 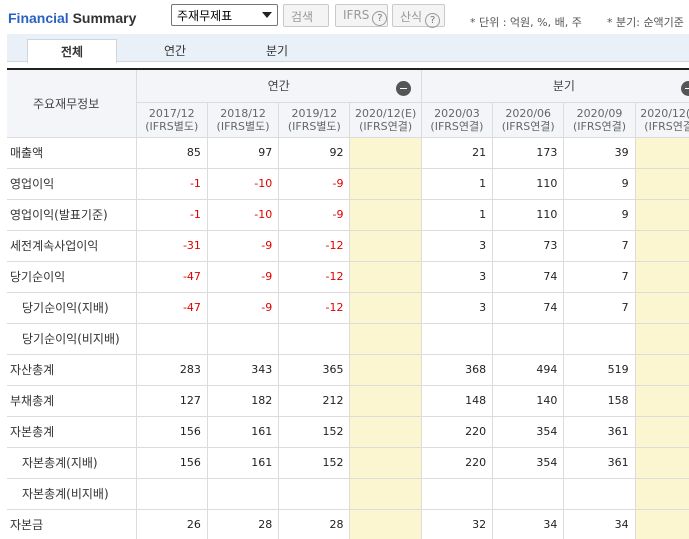 What do you see at coordinates (72, 308) in the screenshot?
I see `row-label: 당기순이익(지배)` at bounding box center [72, 308].